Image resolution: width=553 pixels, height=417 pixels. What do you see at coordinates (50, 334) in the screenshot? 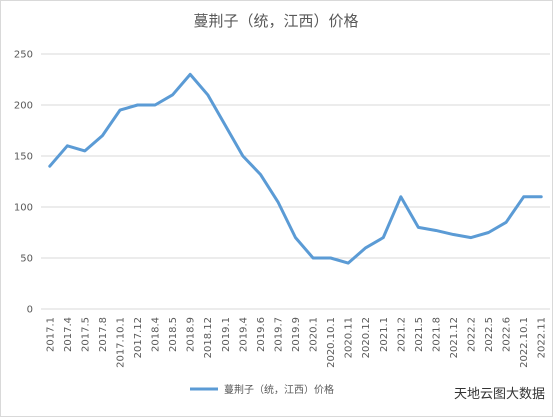
I see `x-tick-label: 2017.1` at bounding box center [50, 334].